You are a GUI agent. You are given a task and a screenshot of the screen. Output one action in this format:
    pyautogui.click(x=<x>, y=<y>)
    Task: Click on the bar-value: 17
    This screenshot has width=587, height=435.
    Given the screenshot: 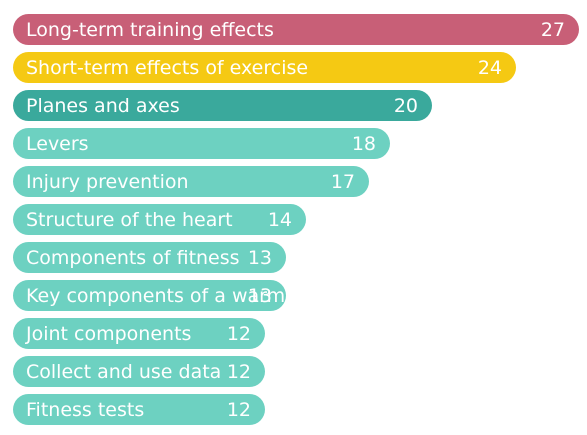 What is the action you would take?
    pyautogui.click(x=343, y=182)
    